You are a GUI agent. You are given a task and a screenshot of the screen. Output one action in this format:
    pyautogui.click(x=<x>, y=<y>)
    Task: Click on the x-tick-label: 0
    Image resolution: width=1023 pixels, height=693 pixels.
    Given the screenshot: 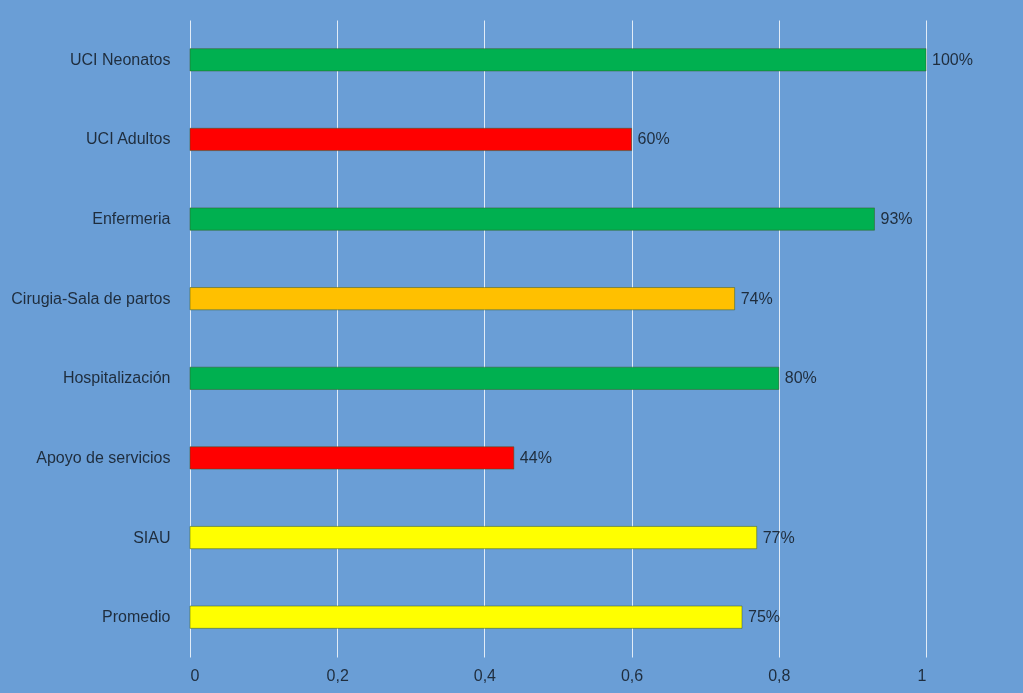 What is the action you would take?
    pyautogui.click(x=195, y=675)
    